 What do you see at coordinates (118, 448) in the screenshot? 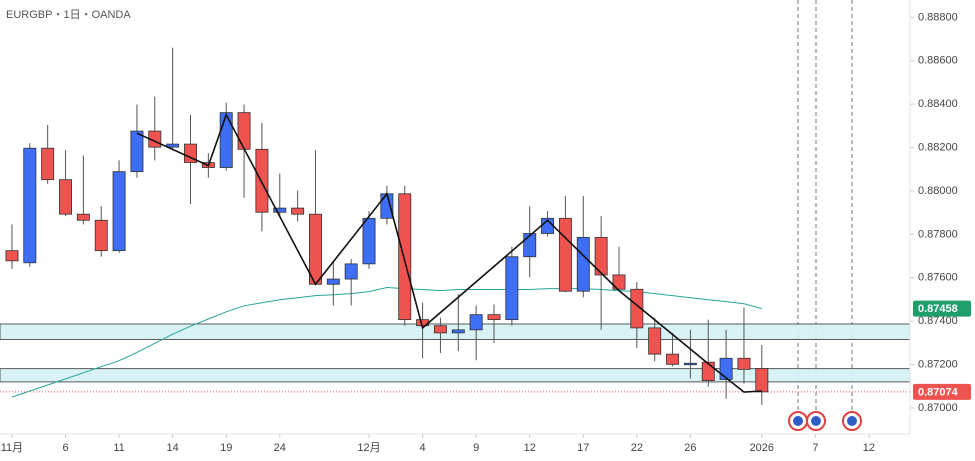
I see `x-tick-label: 11` at bounding box center [118, 448].